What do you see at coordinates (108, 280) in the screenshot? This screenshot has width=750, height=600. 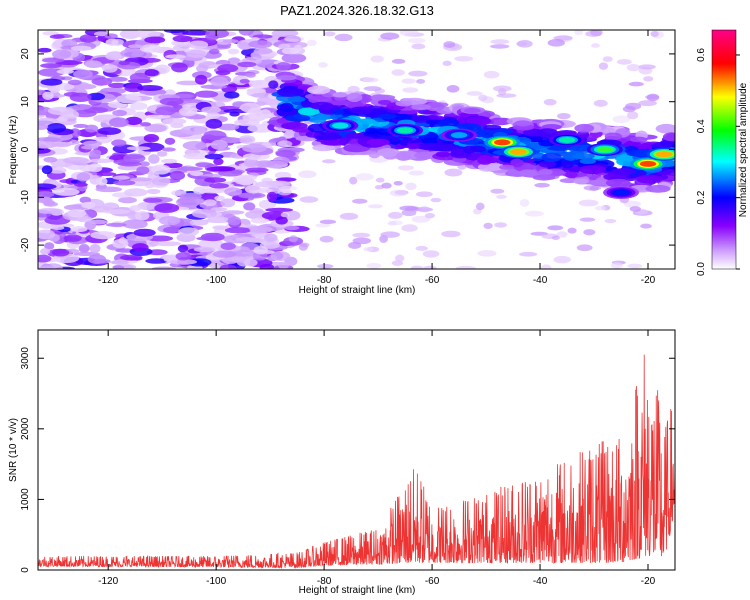 I see `spectrogram-x-tick-label: -120` at bounding box center [108, 280].